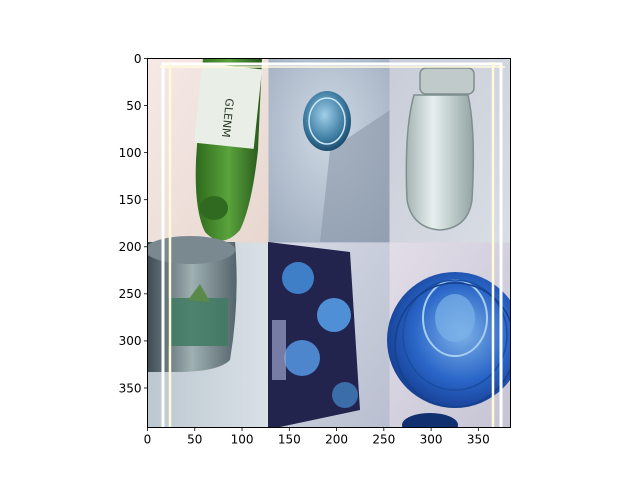  I want to click on x-tick-label: 250, so click(383, 440).